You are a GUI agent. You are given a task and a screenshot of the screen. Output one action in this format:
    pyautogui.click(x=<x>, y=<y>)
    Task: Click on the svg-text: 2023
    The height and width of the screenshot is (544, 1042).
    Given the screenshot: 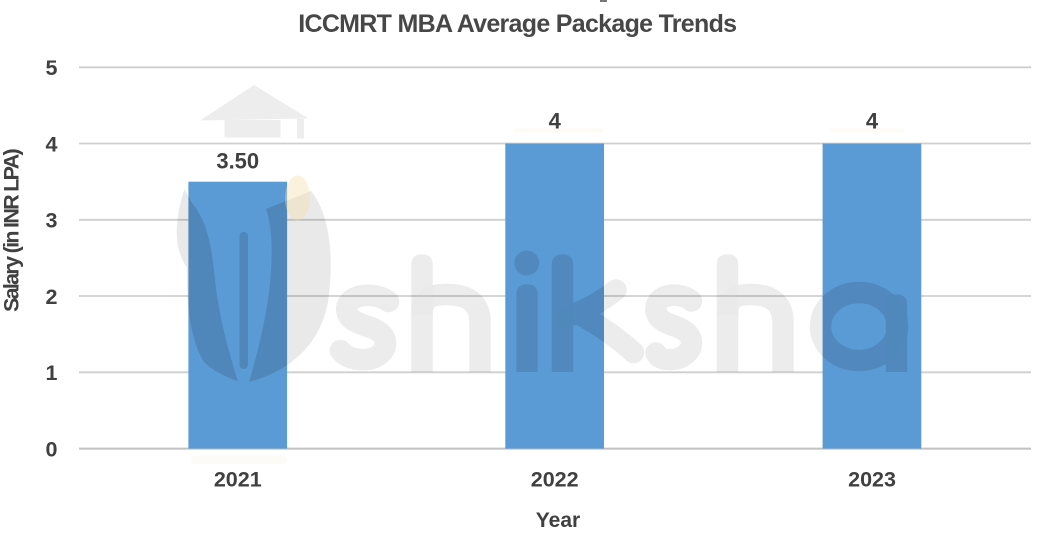 What is the action you would take?
    pyautogui.click(x=872, y=480)
    